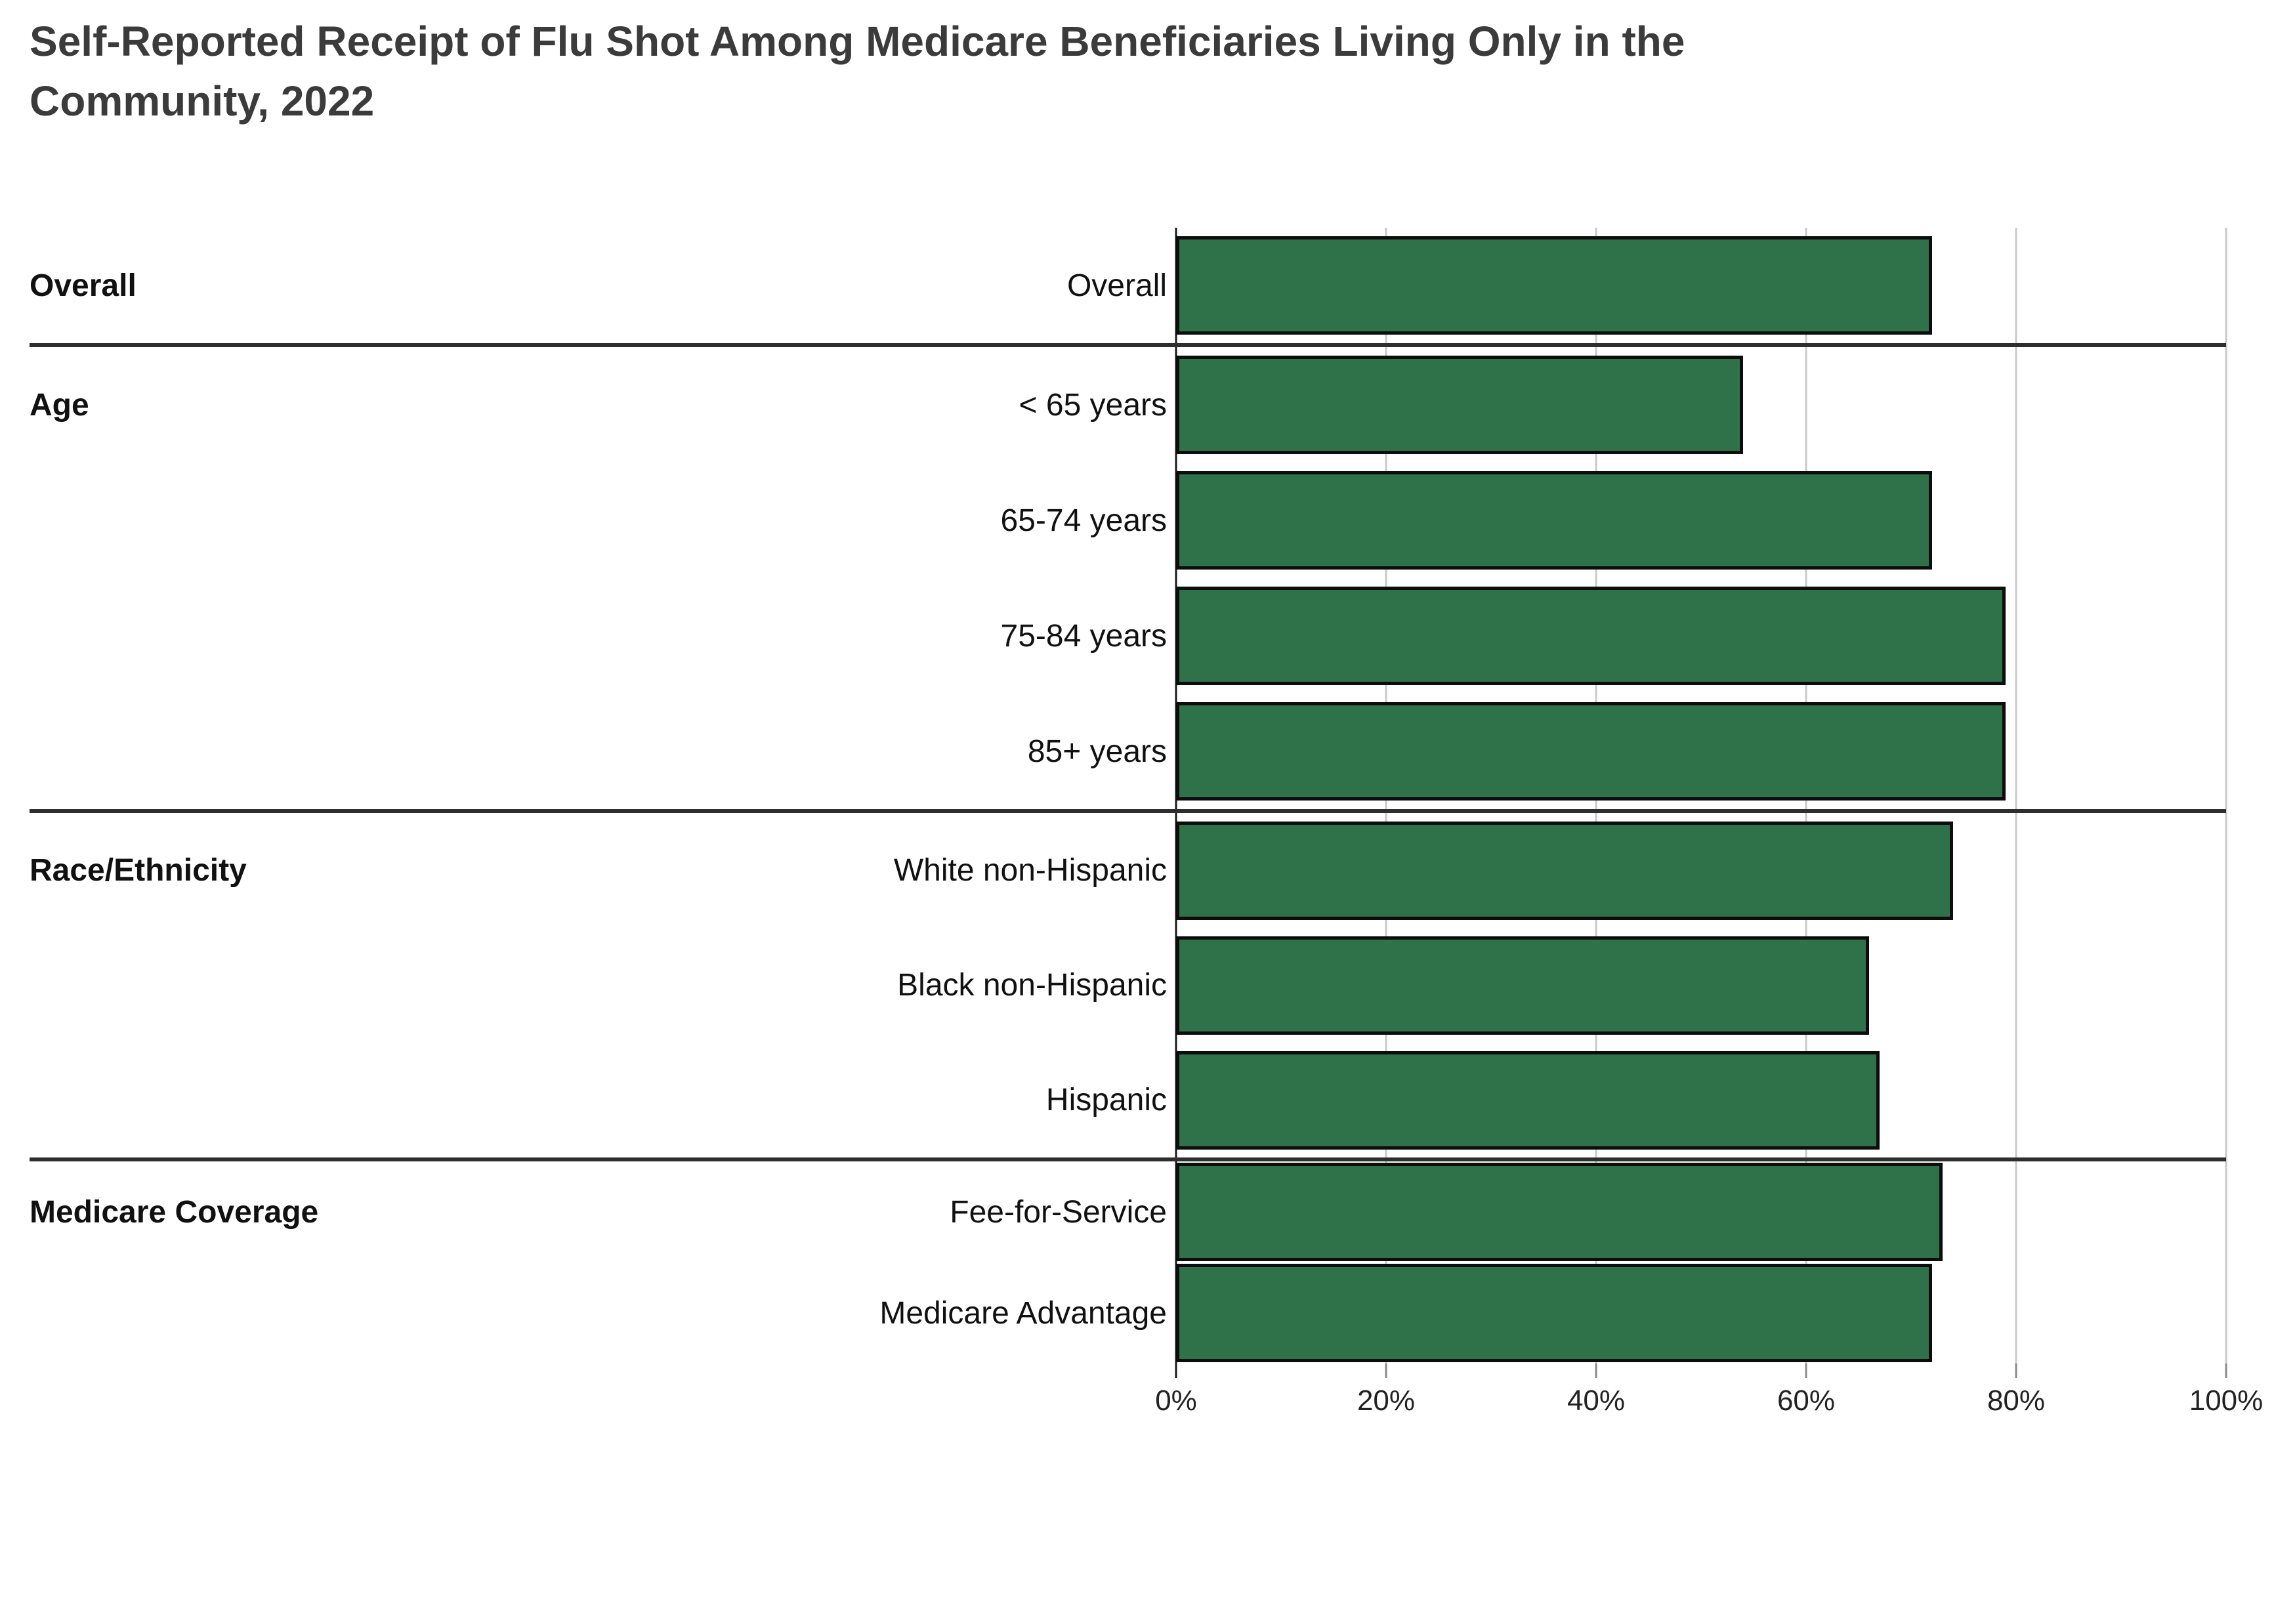 This screenshot has height=1624, width=2274. Describe the element at coordinates (1554, 285) in the screenshot. I see `bar-overall` at that location.